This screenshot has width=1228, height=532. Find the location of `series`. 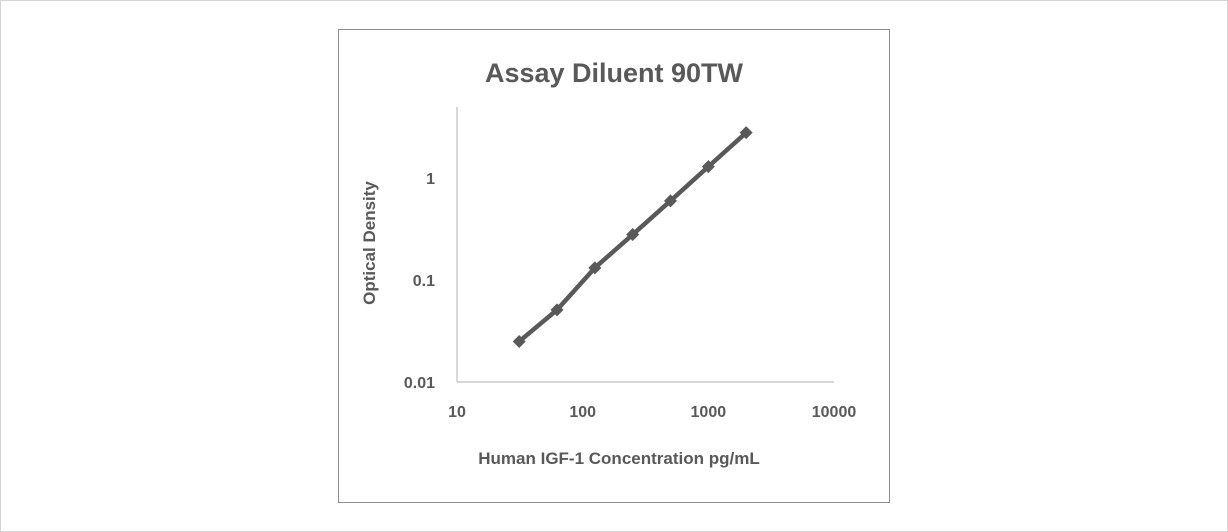

series is located at coordinates (632, 237).